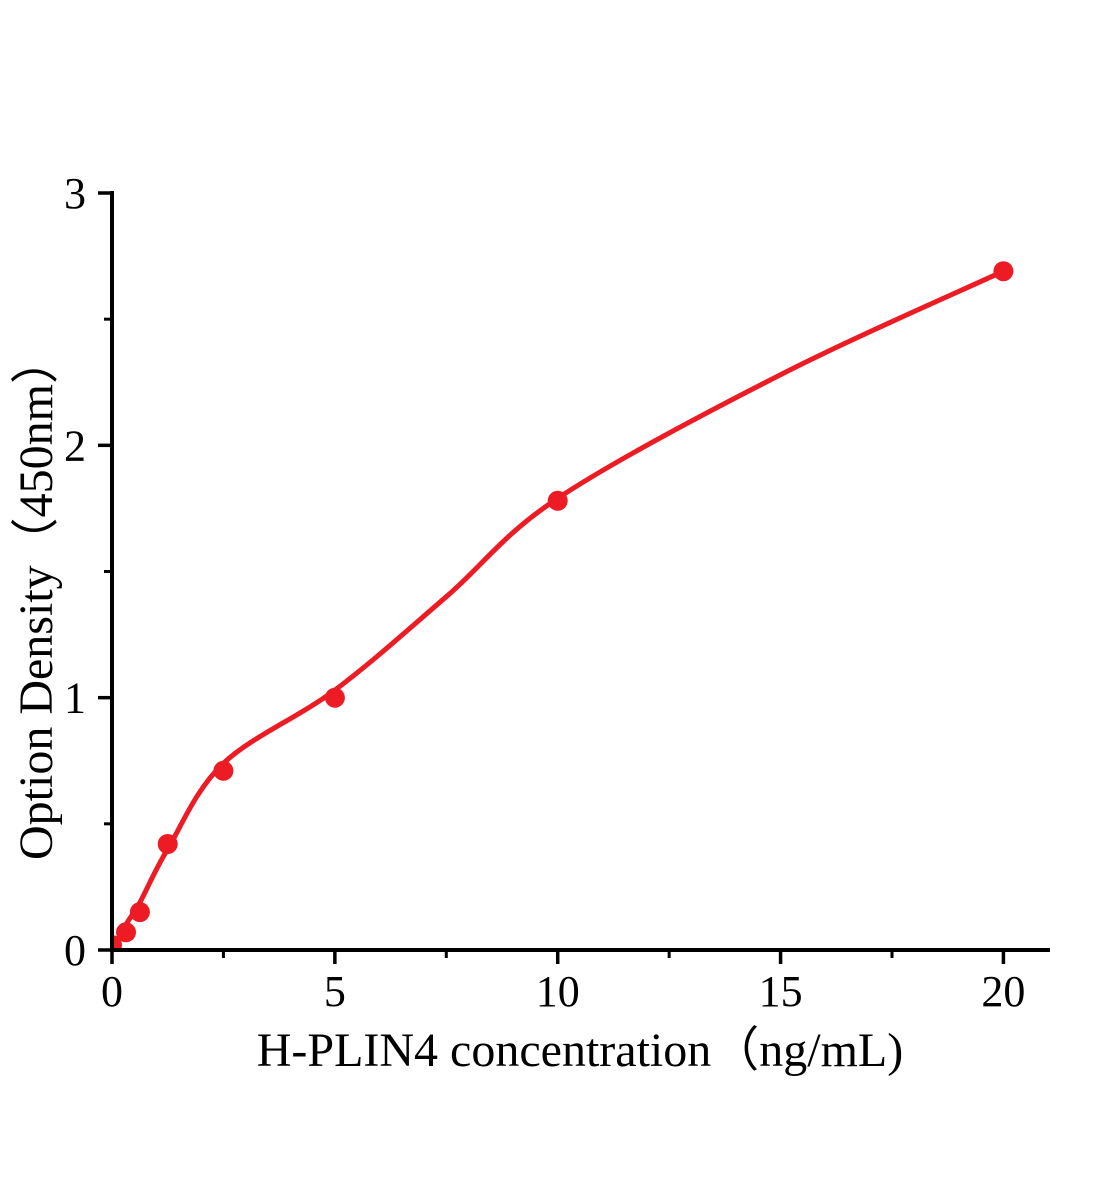 The width and height of the screenshot is (1104, 1200). What do you see at coordinates (36, 598) in the screenshot?
I see `y-axis-label: Option Density（450nm）` at bounding box center [36, 598].